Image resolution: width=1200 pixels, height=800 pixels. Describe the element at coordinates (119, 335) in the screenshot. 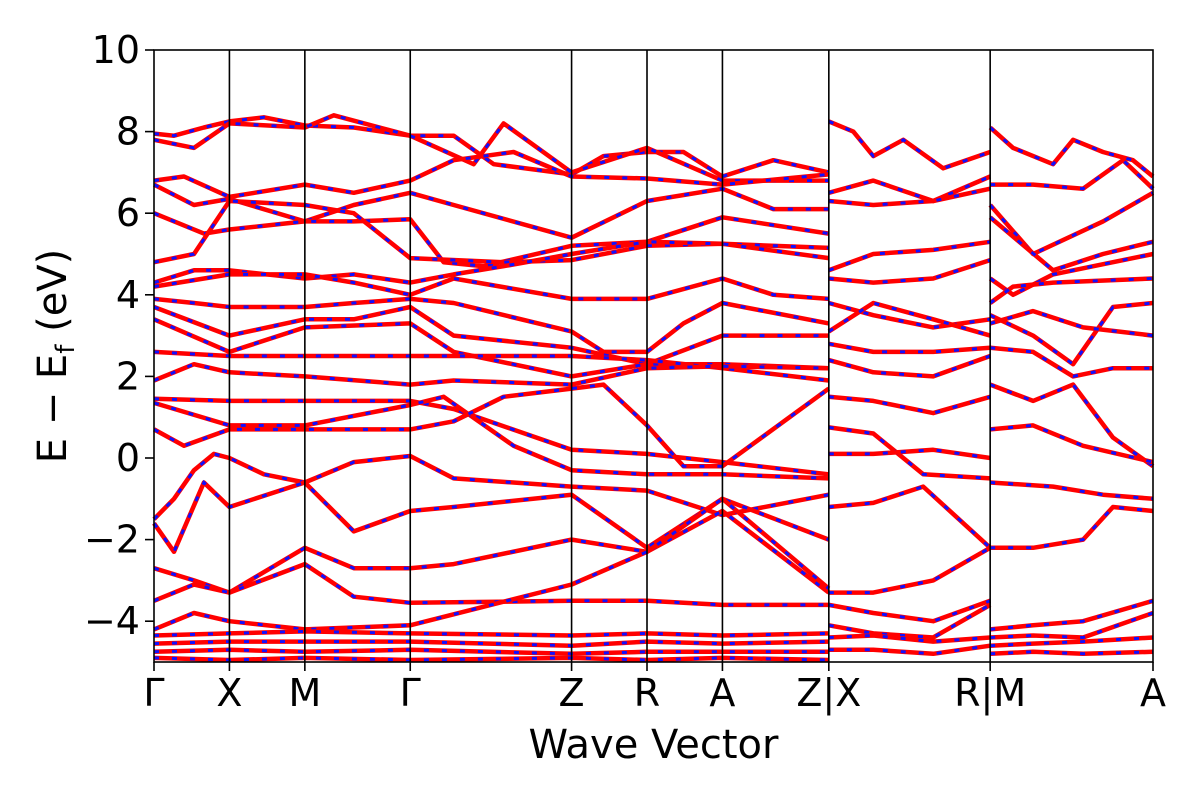

I see `y-axis: −4 −2 0 2 4 6 8 10` at that location.